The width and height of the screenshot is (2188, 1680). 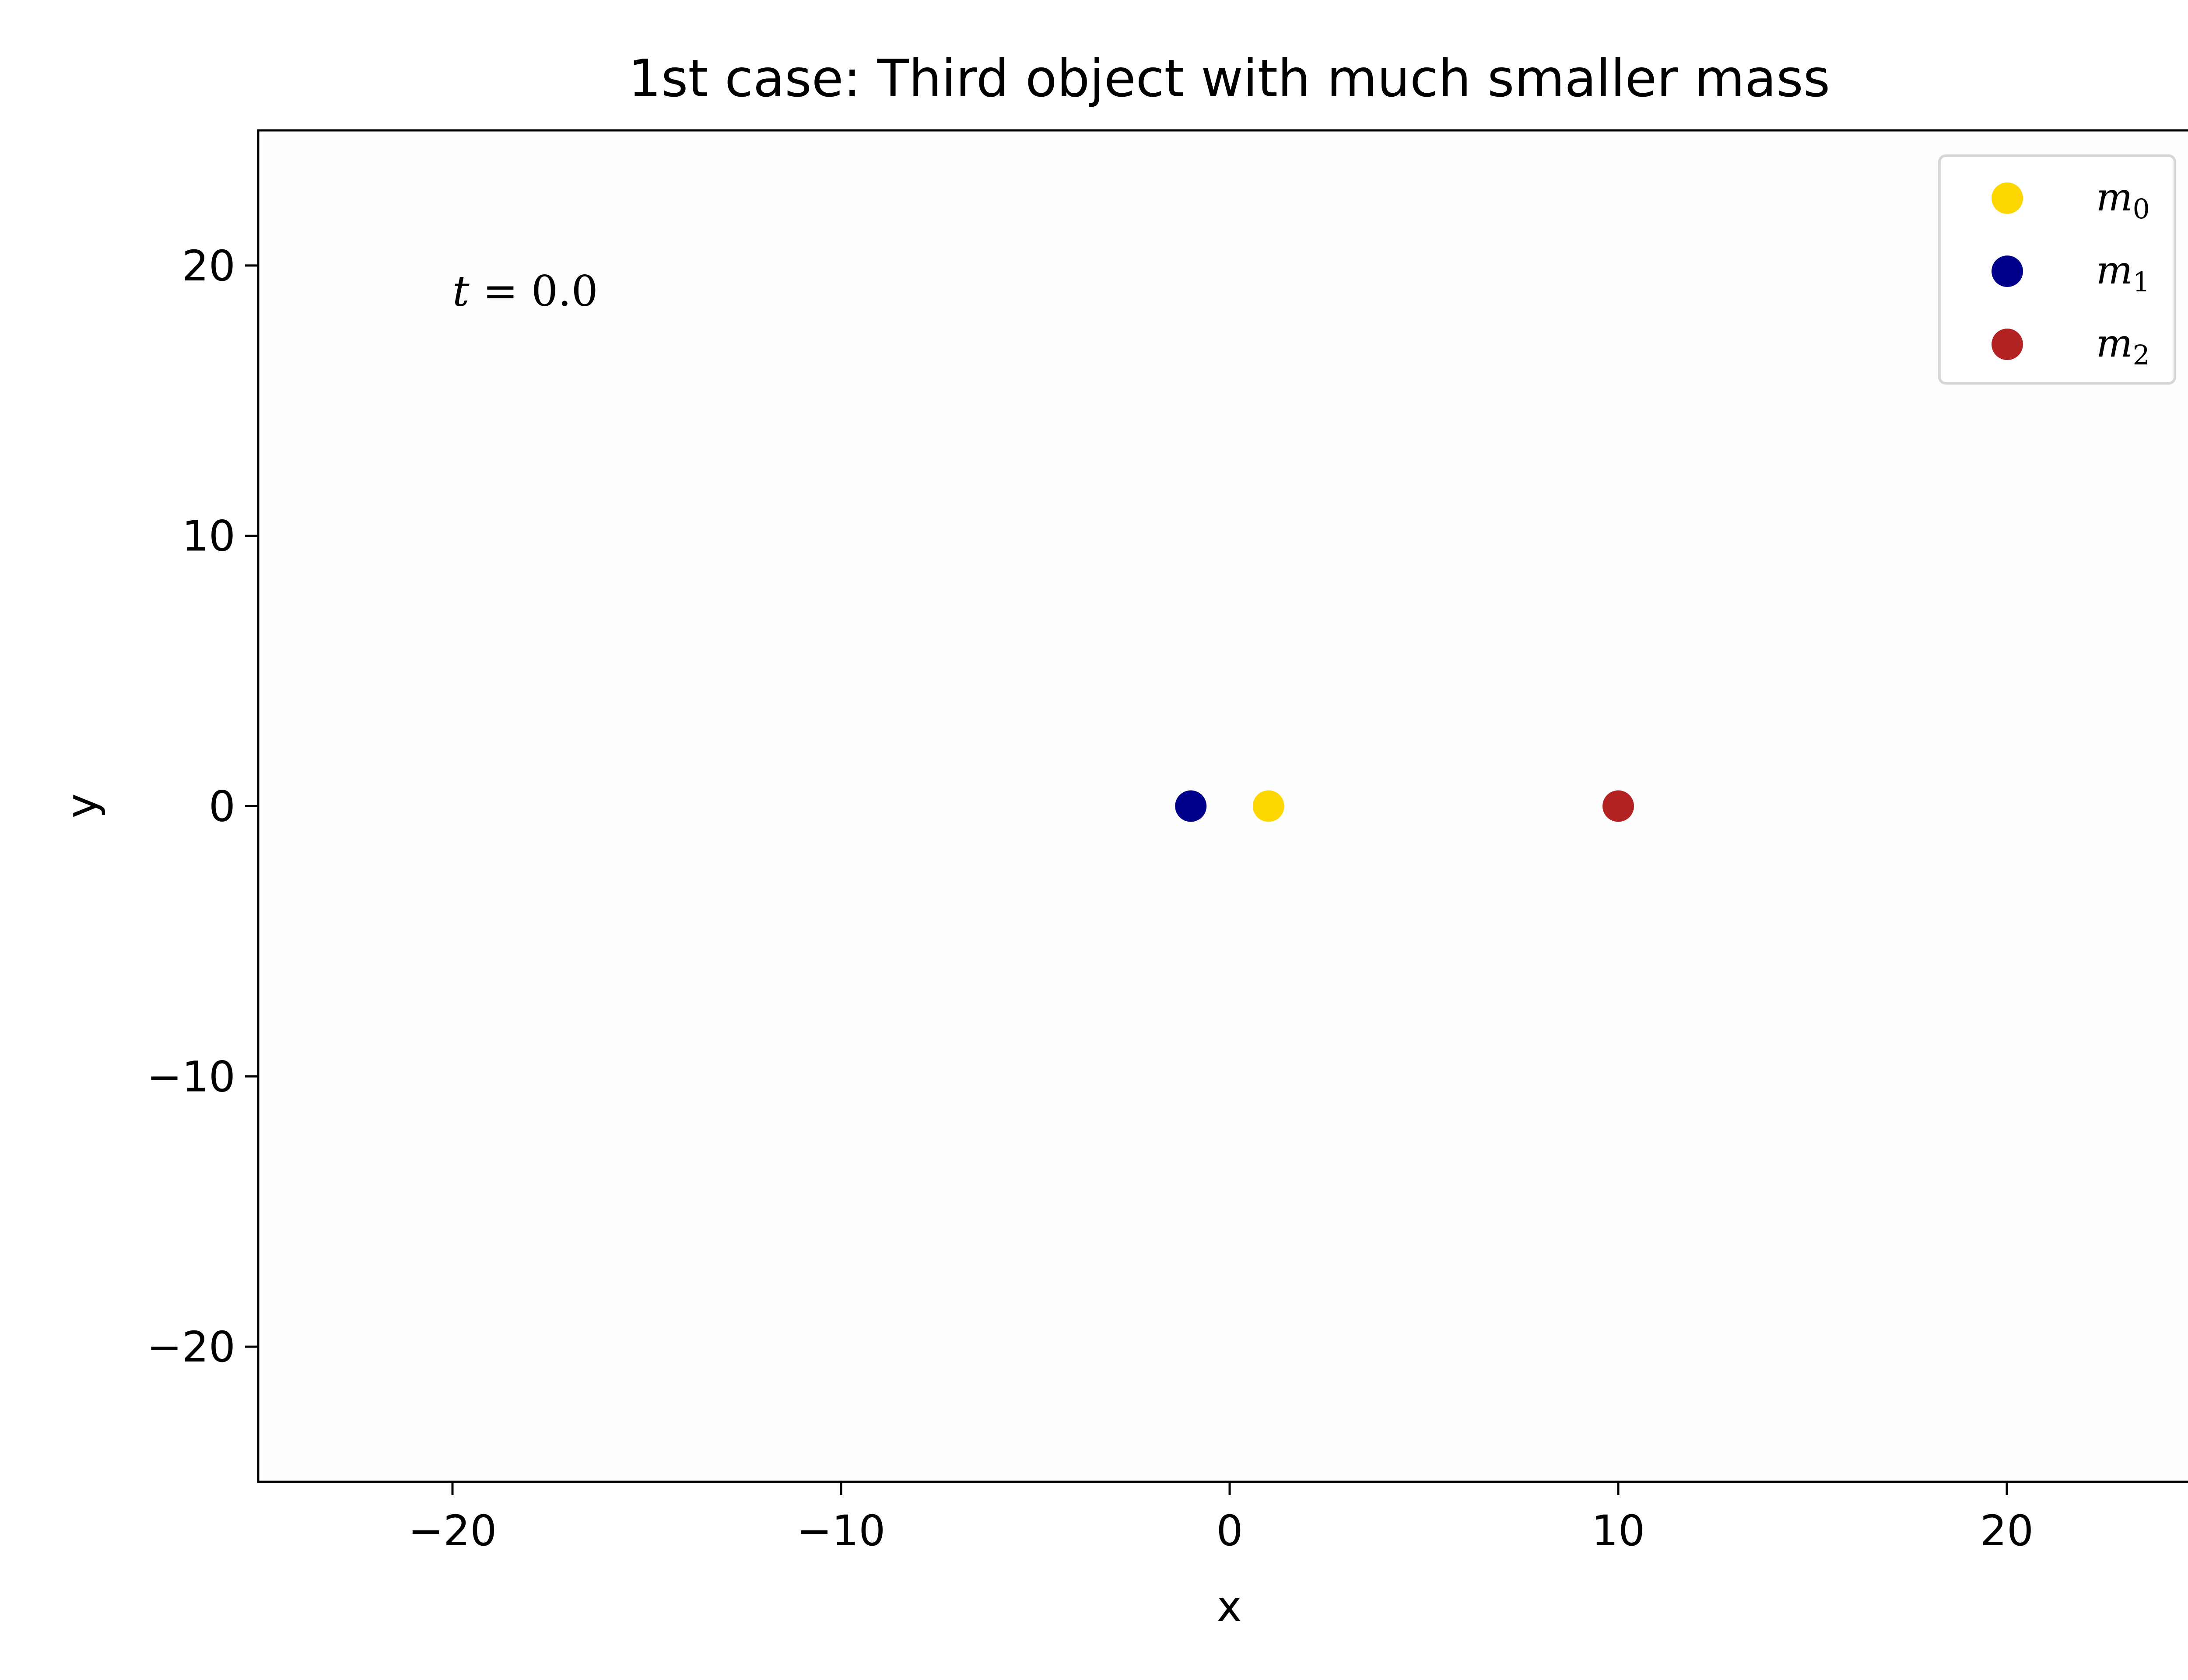 I want to click on x-tick-label: −20, so click(x=453, y=1530).